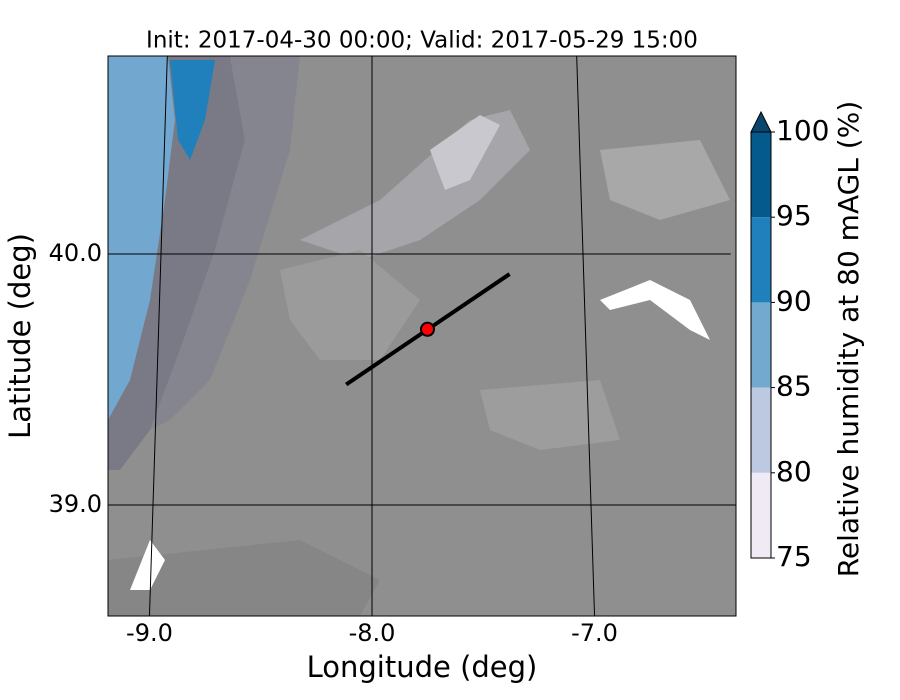  Describe the element at coordinates (594, 633) in the screenshot. I see `x-tick-label: -7.0` at that location.